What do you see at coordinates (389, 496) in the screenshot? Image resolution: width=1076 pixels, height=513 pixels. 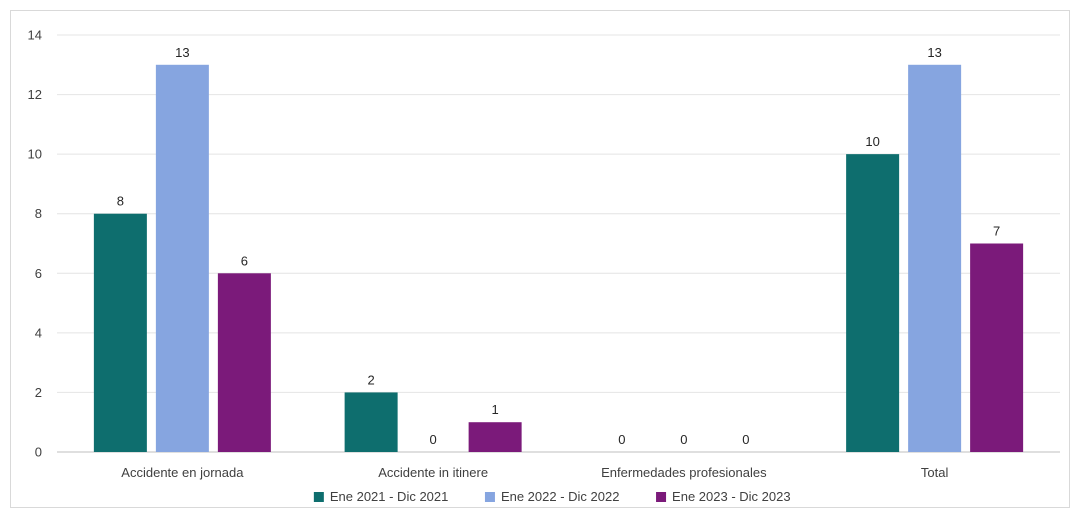 I see `legend-label: Ene 2021 - Dic 2021` at bounding box center [389, 496].